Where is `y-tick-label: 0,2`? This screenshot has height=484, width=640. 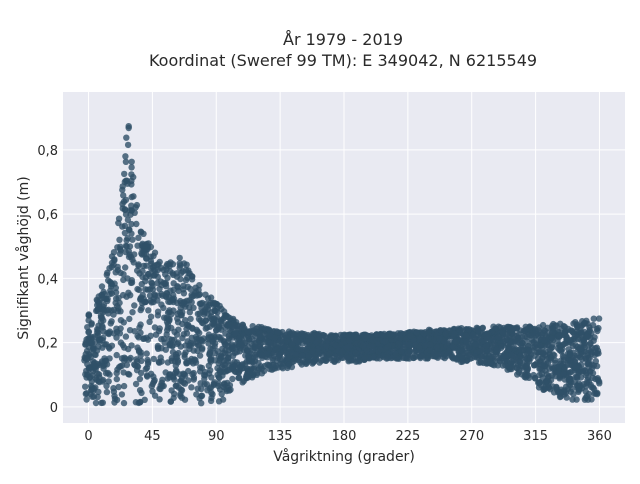
y-tick-label: 0,2 is located at coordinates (47, 344).